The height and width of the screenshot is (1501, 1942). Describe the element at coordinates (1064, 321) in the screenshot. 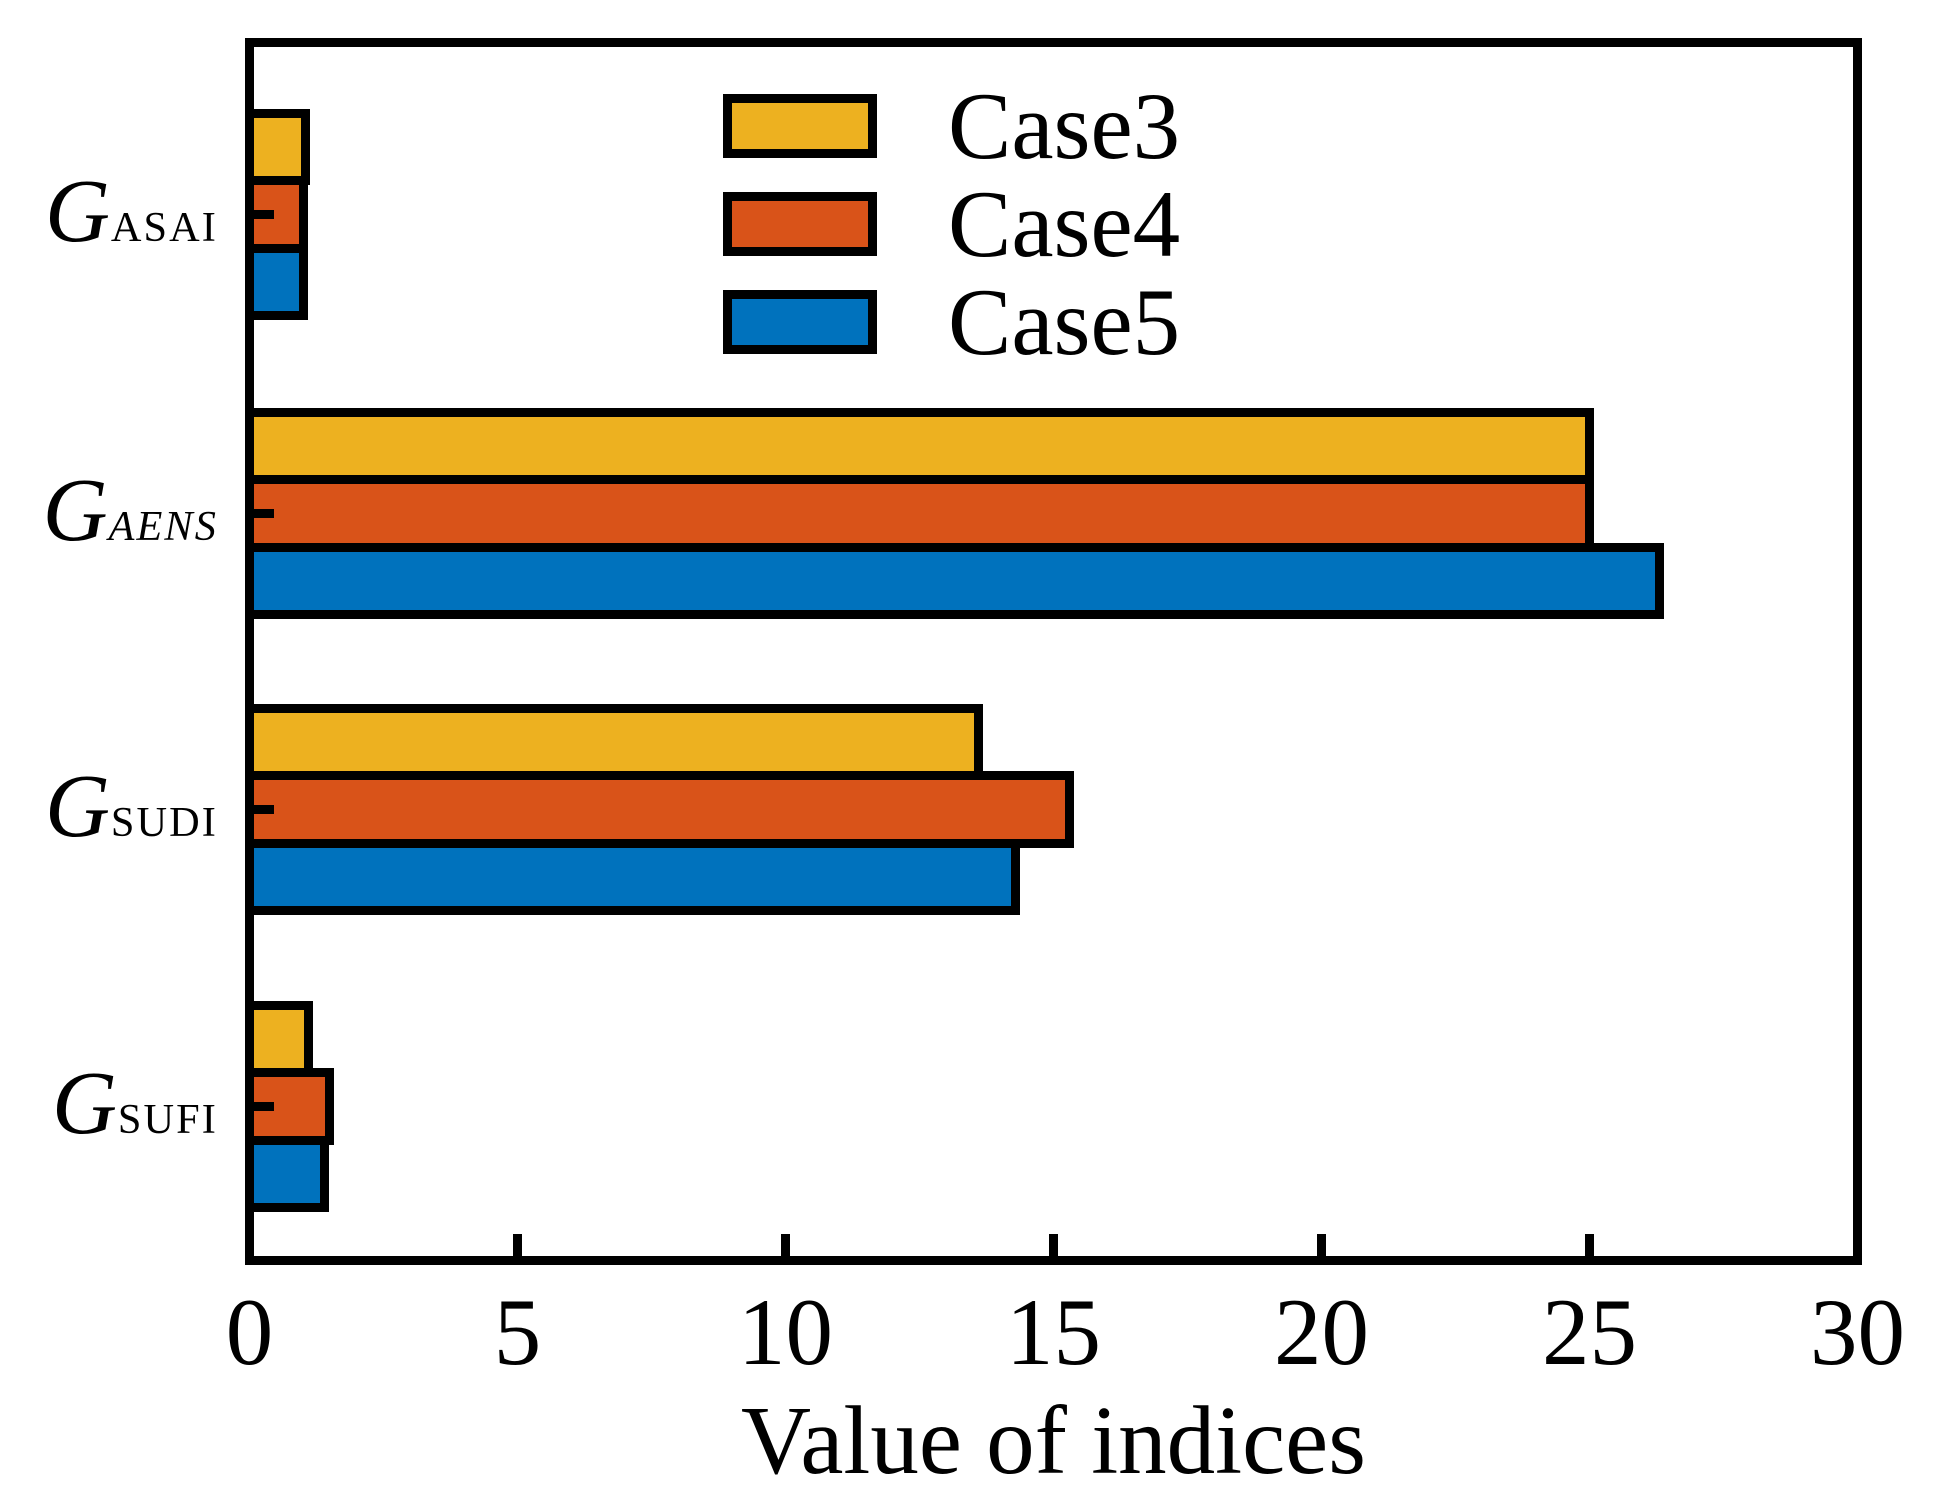

I see `legend-label-case5: Case5` at that location.